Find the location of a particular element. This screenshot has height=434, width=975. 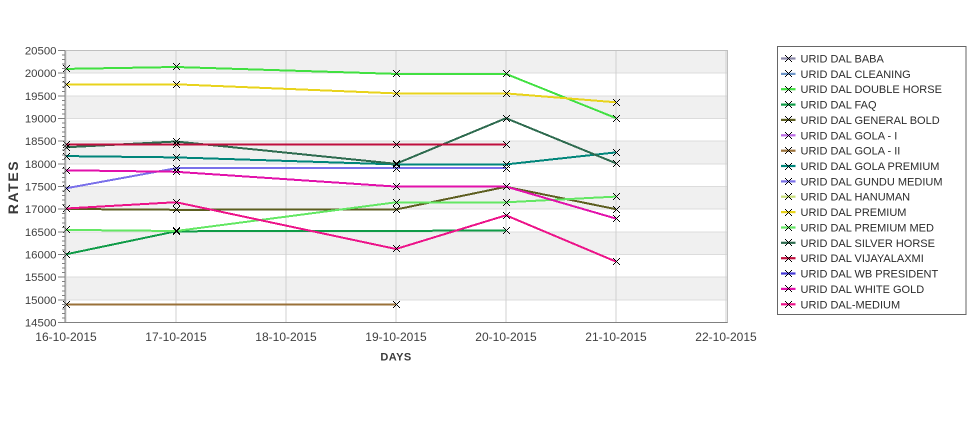

svg-text: URID DAL GOLA PREMIUM is located at coordinates (870, 167).